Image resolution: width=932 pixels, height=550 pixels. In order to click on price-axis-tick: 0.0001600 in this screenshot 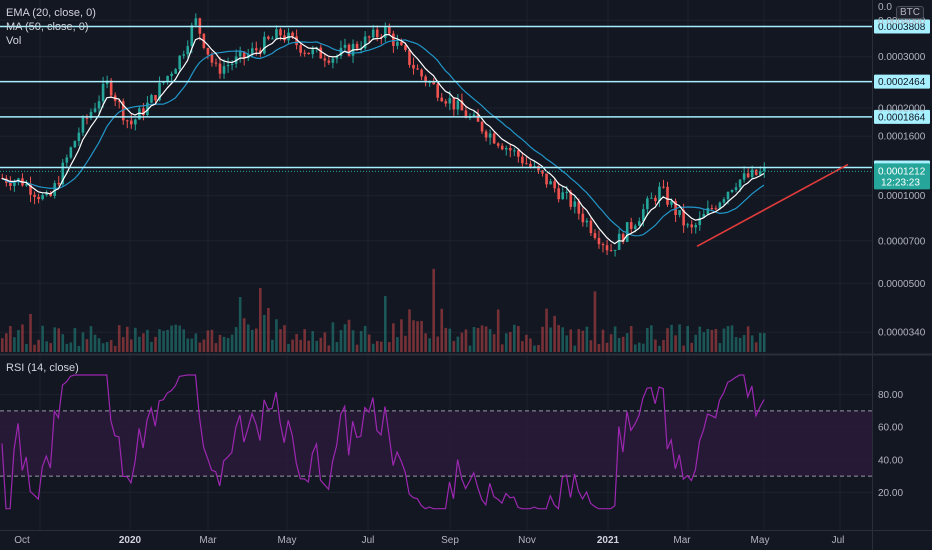, I will do `click(902, 137)`.